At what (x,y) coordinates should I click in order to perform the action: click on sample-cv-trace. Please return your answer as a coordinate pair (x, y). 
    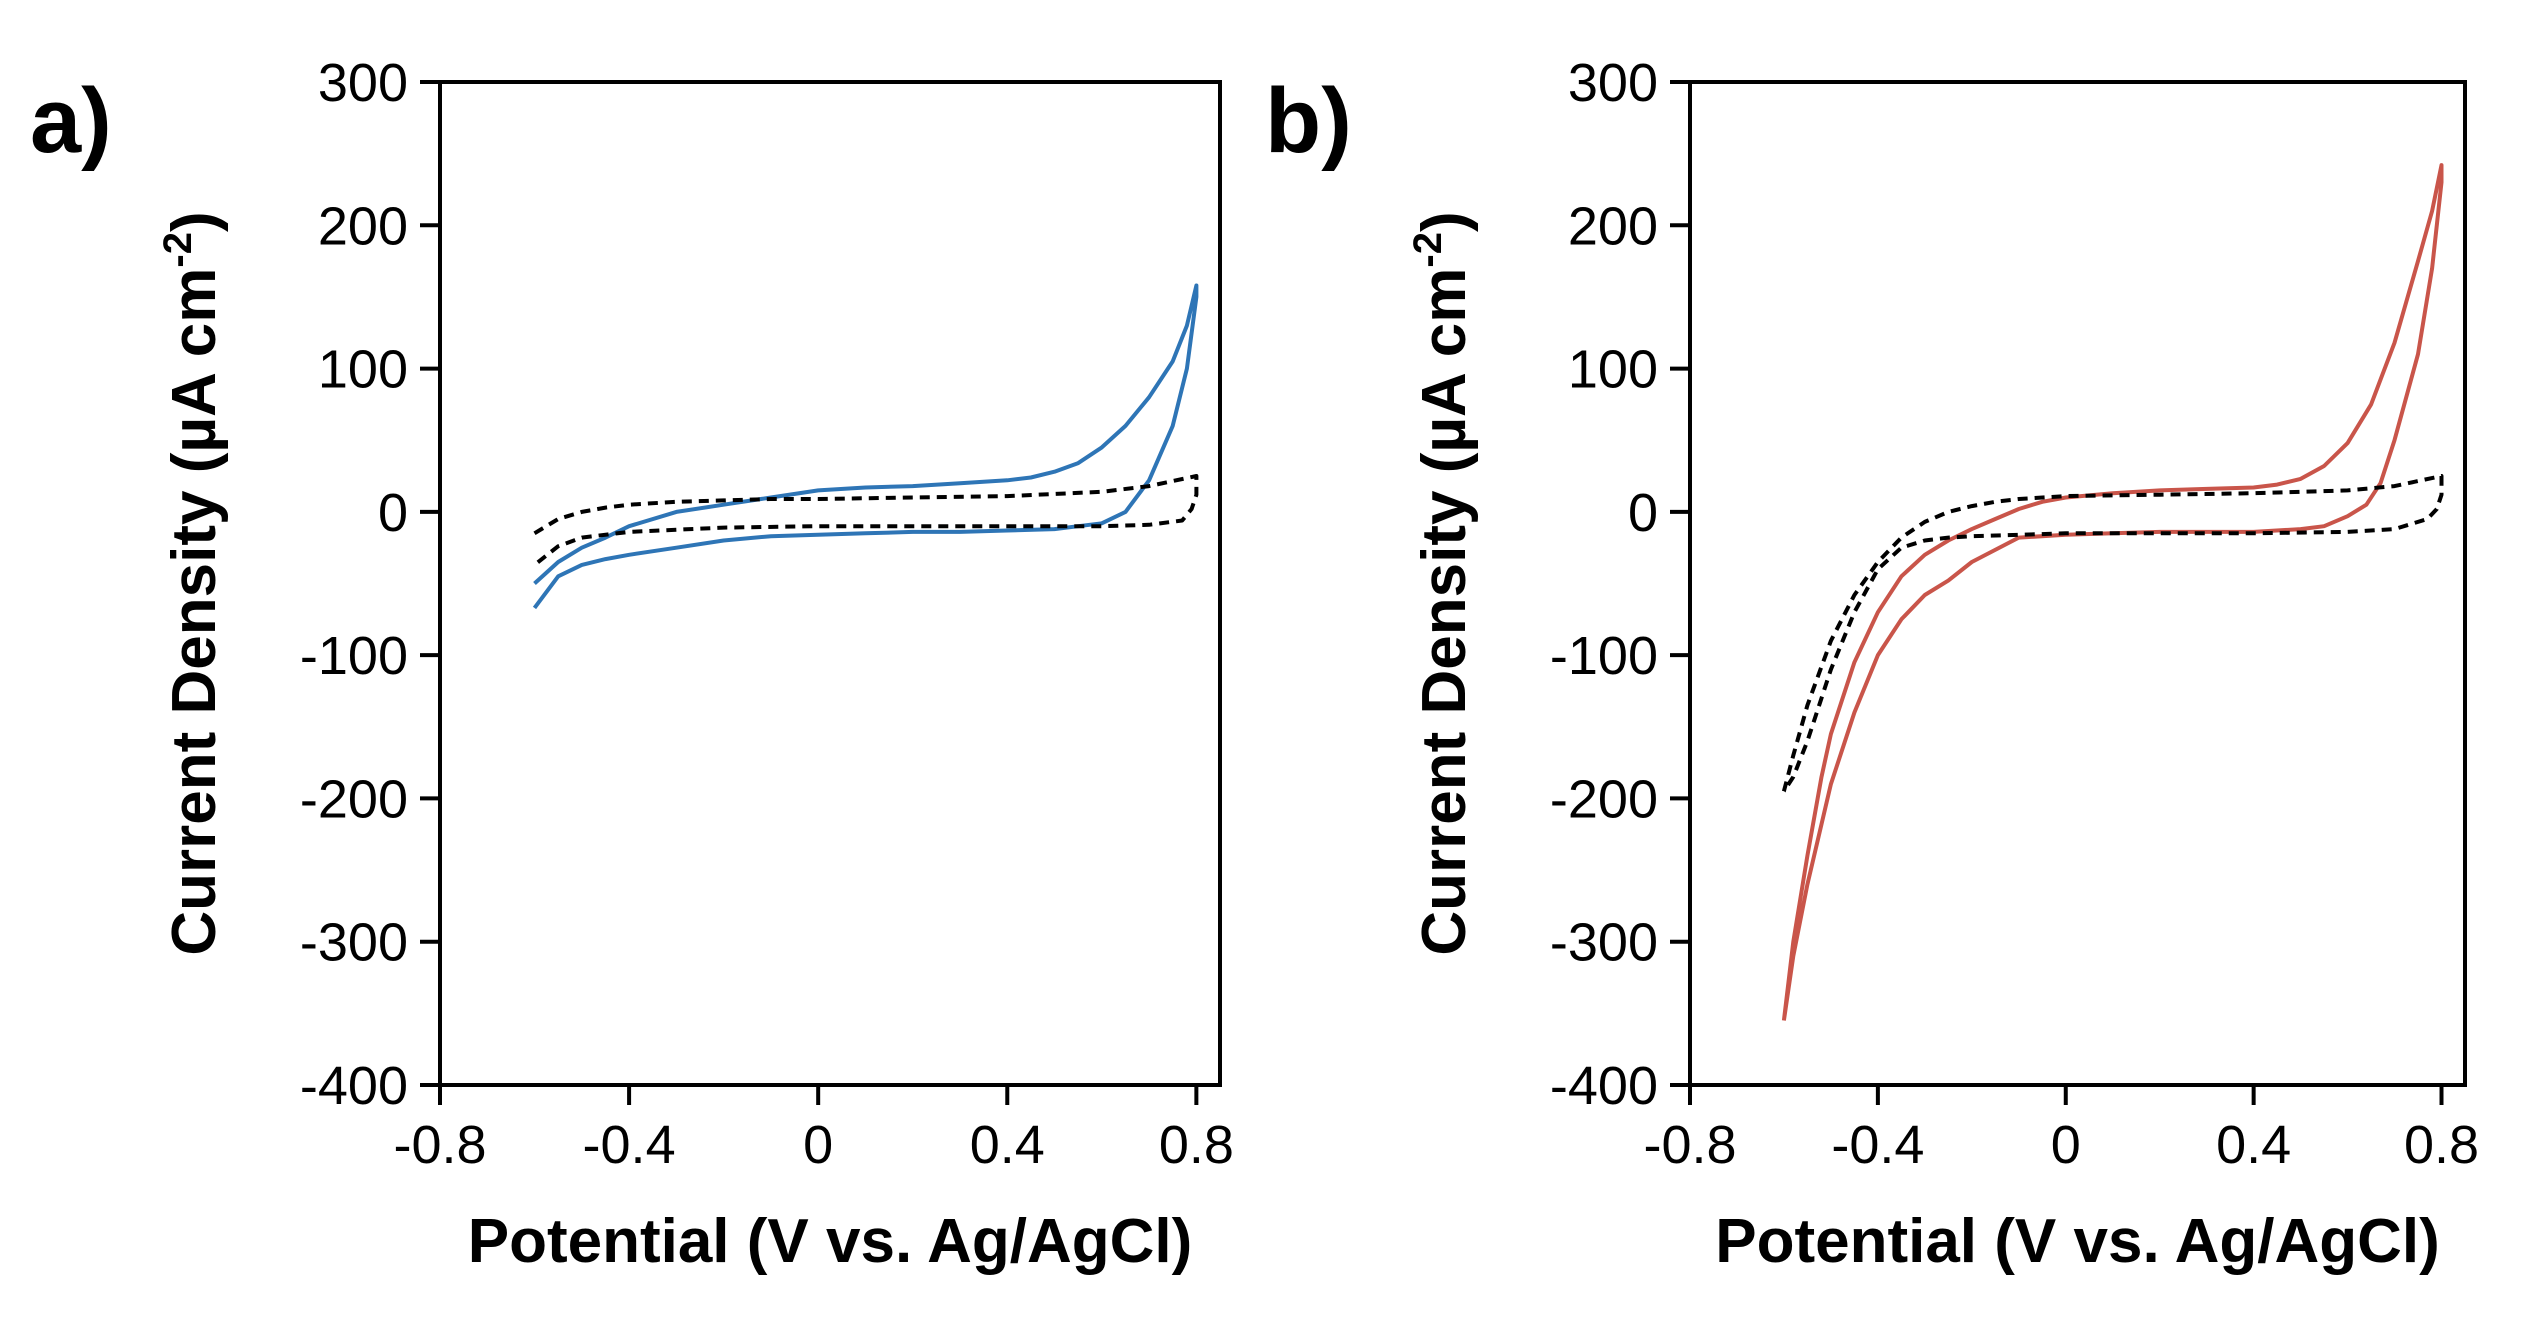
    Looking at the image, I should click on (865, 446).